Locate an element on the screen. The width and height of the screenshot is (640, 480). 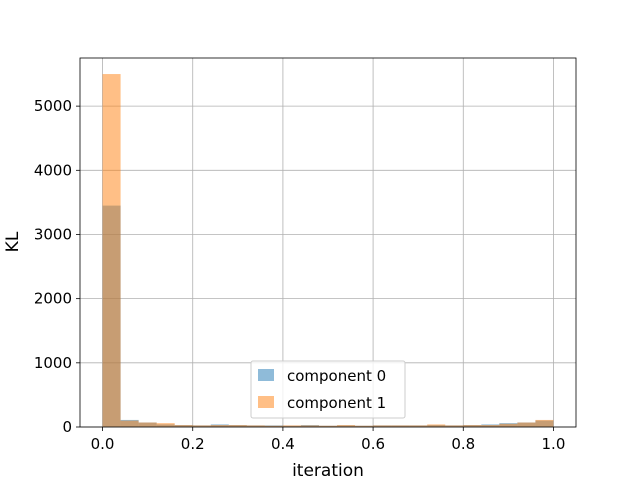
legend-box is located at coordinates (328, 389).